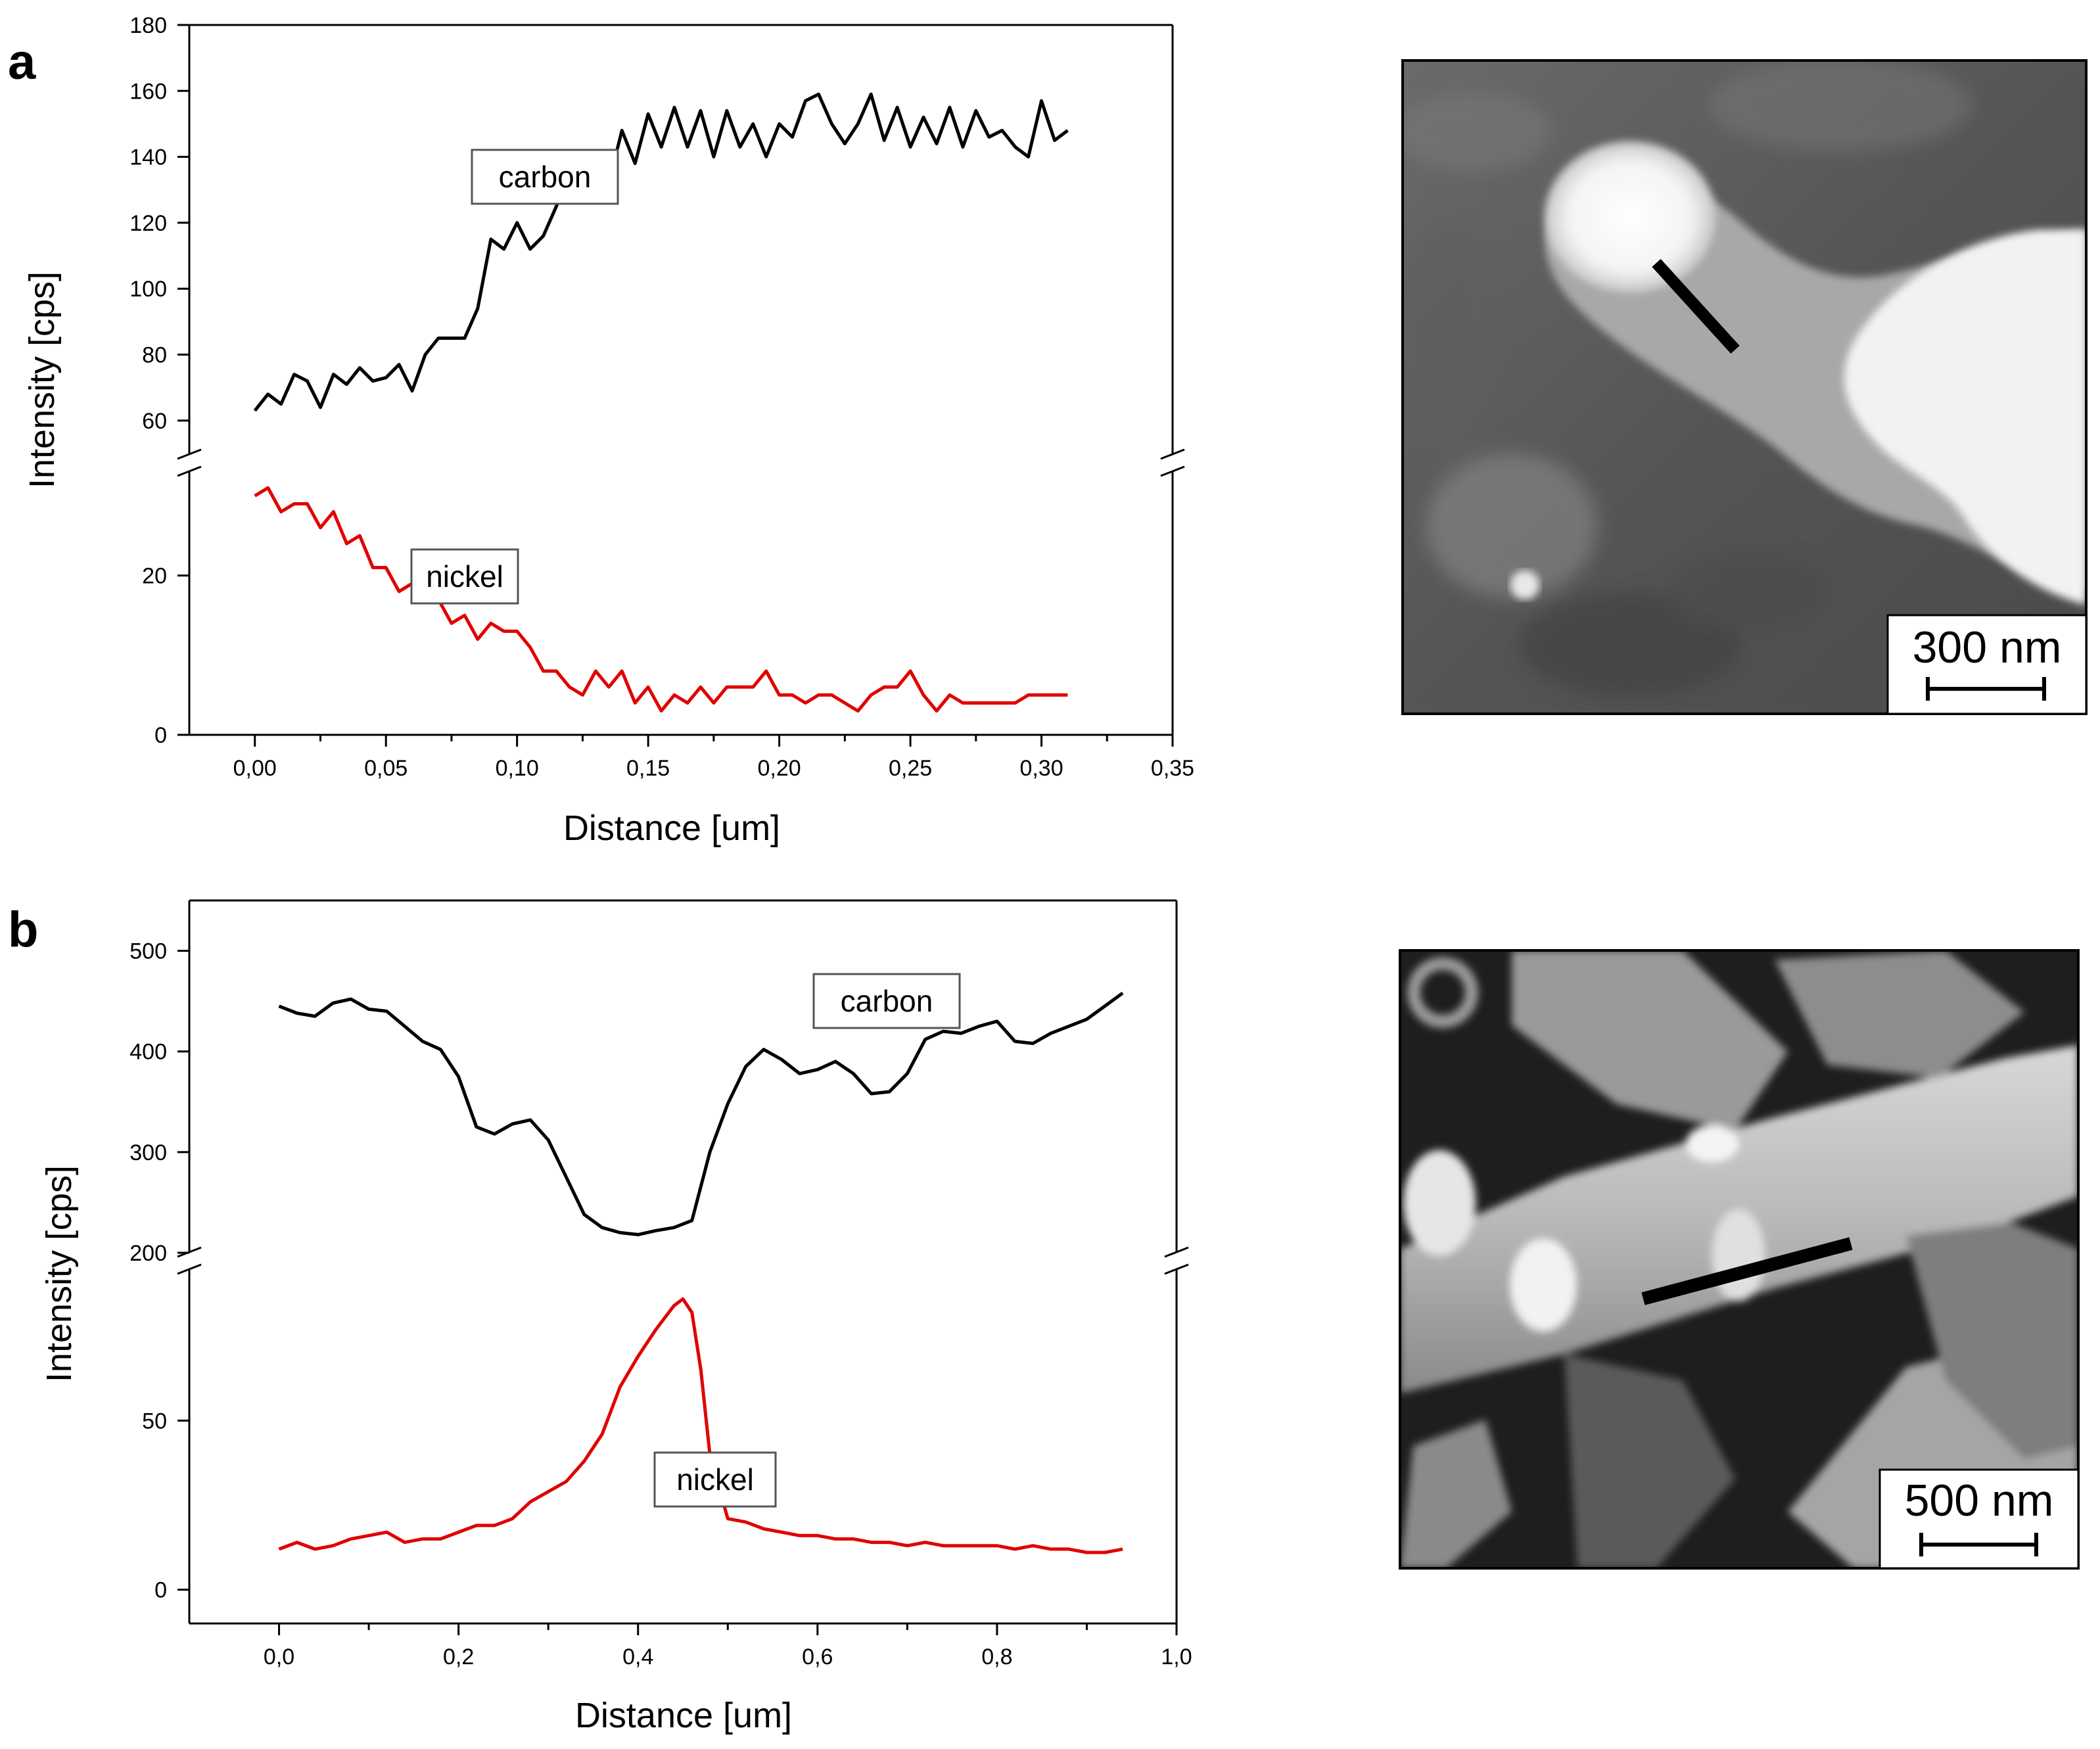  I want to click on micrograph-b-fibers, so click(1739, 1259).